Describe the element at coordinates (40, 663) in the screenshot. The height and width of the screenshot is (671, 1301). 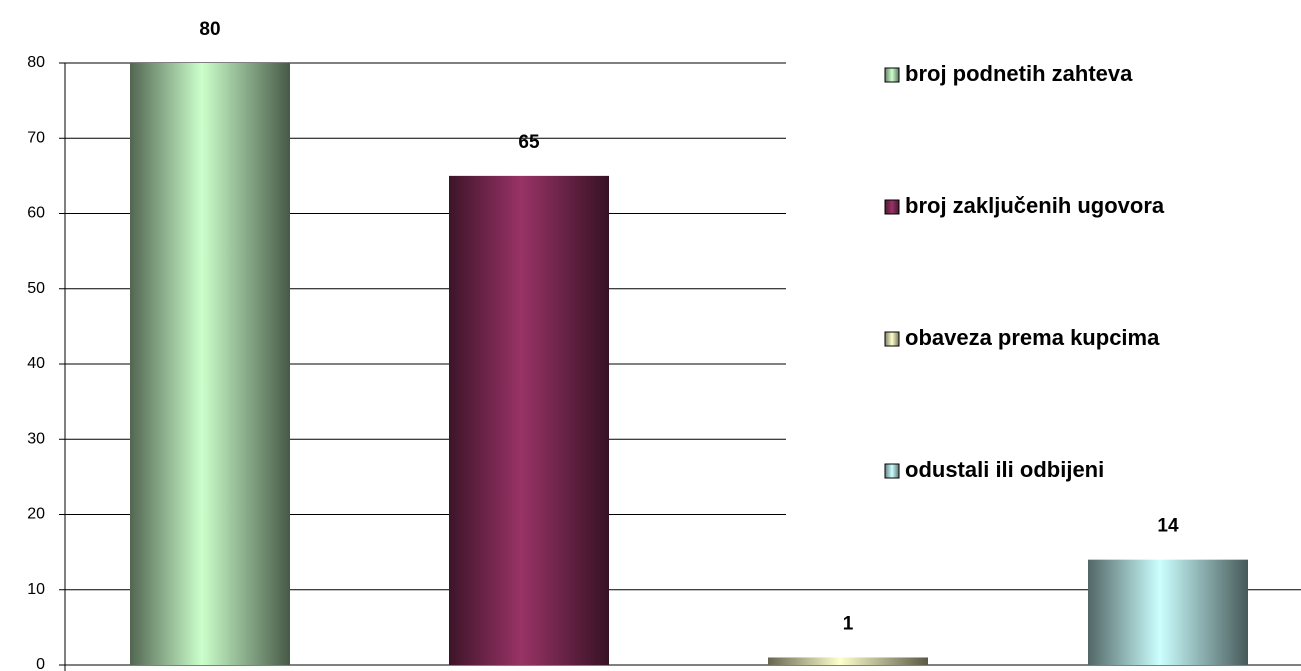
I see `y-tick-label: 0` at that location.